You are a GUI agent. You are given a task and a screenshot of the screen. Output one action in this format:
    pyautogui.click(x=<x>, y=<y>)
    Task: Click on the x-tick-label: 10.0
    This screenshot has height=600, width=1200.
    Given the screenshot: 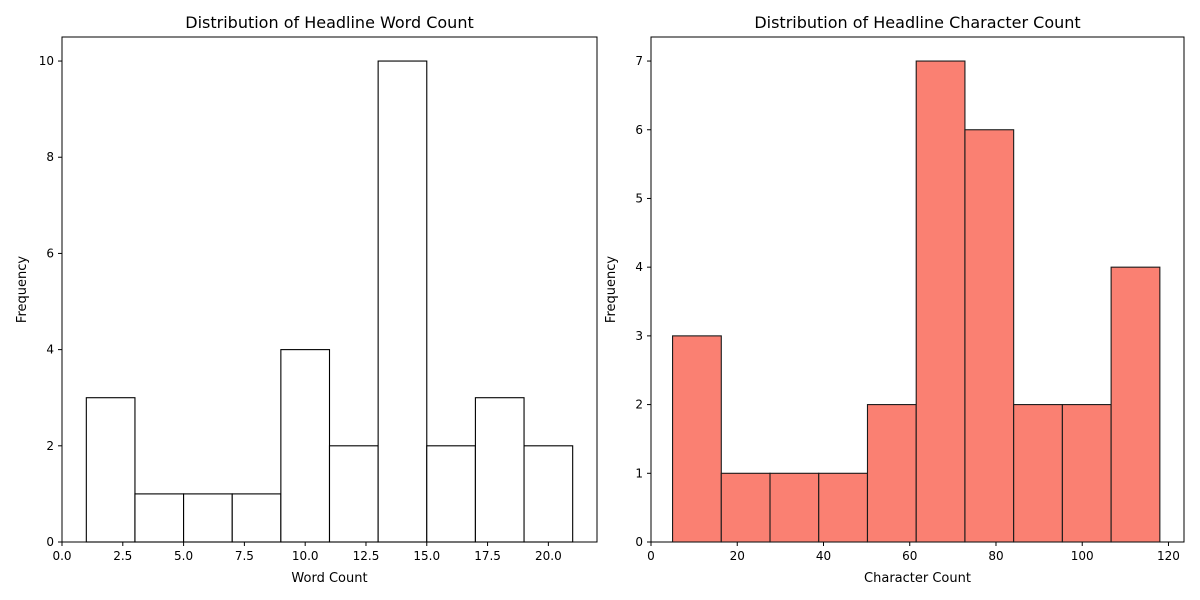 What is the action you would take?
    pyautogui.click(x=305, y=556)
    